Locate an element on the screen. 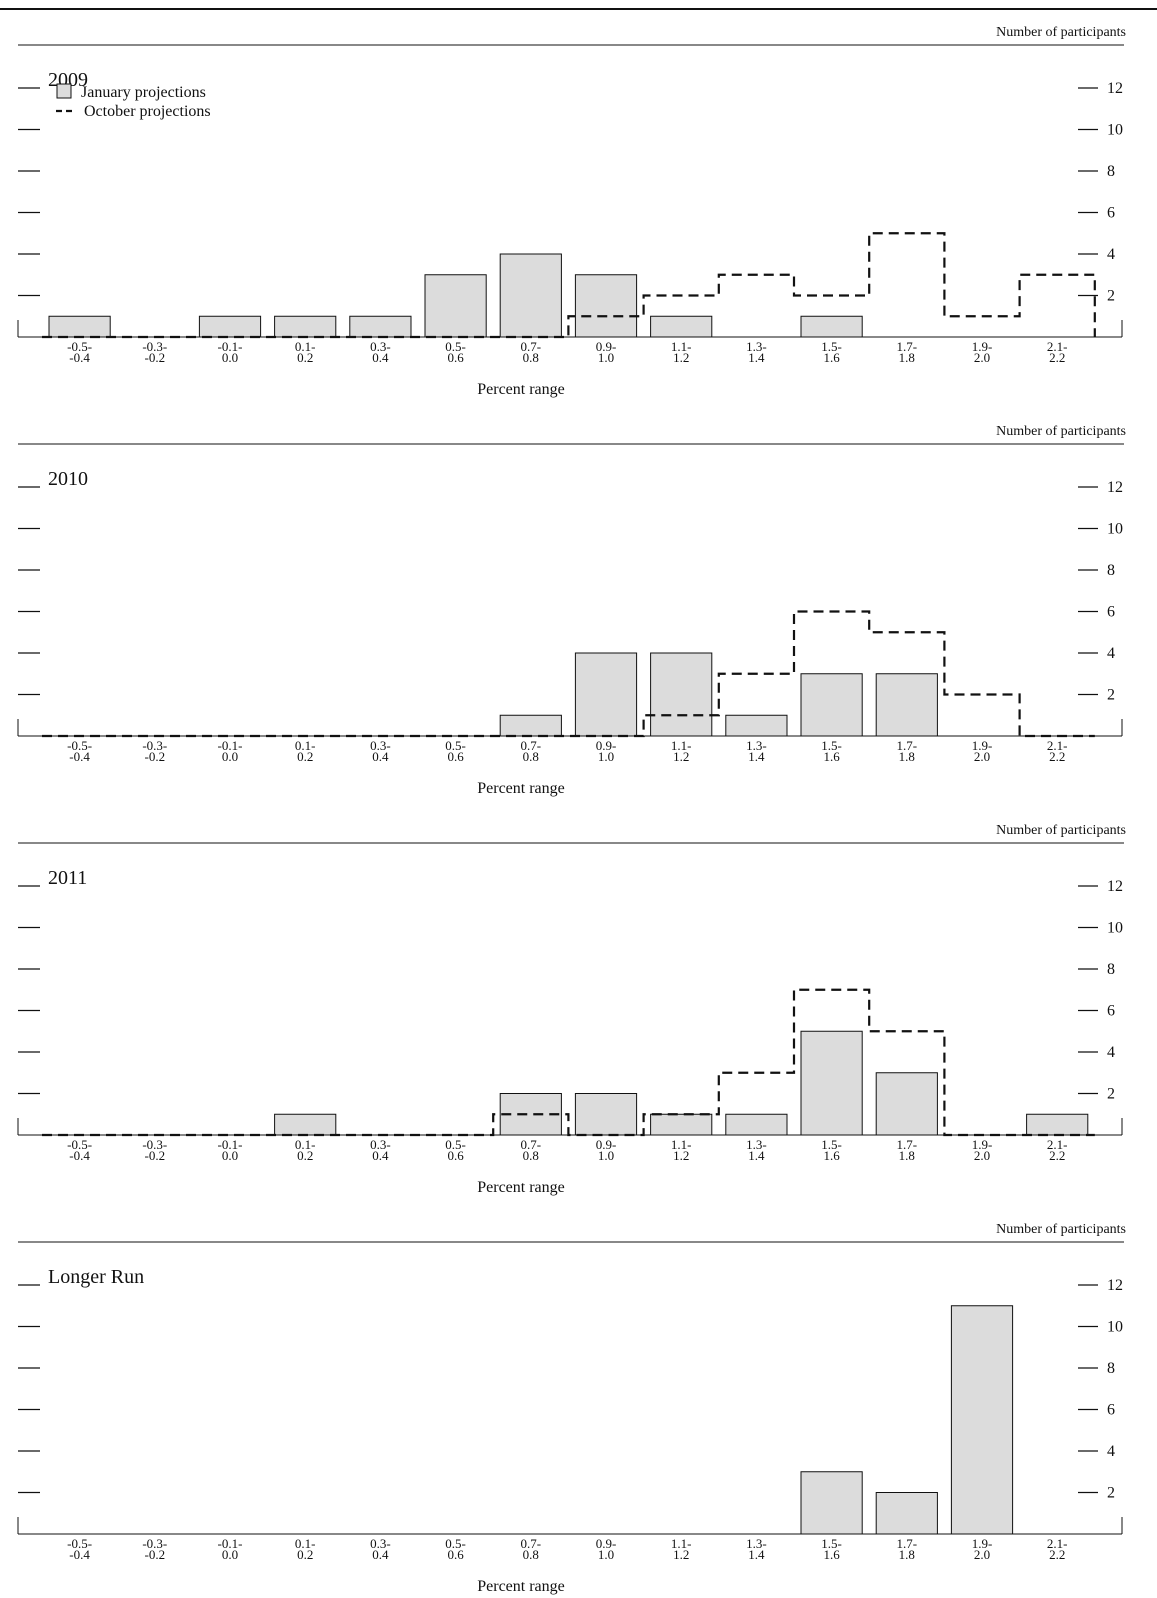 This screenshot has width=1157, height=1598. x-tick-label: -0.3--0.2 is located at coordinates (154, 1150).